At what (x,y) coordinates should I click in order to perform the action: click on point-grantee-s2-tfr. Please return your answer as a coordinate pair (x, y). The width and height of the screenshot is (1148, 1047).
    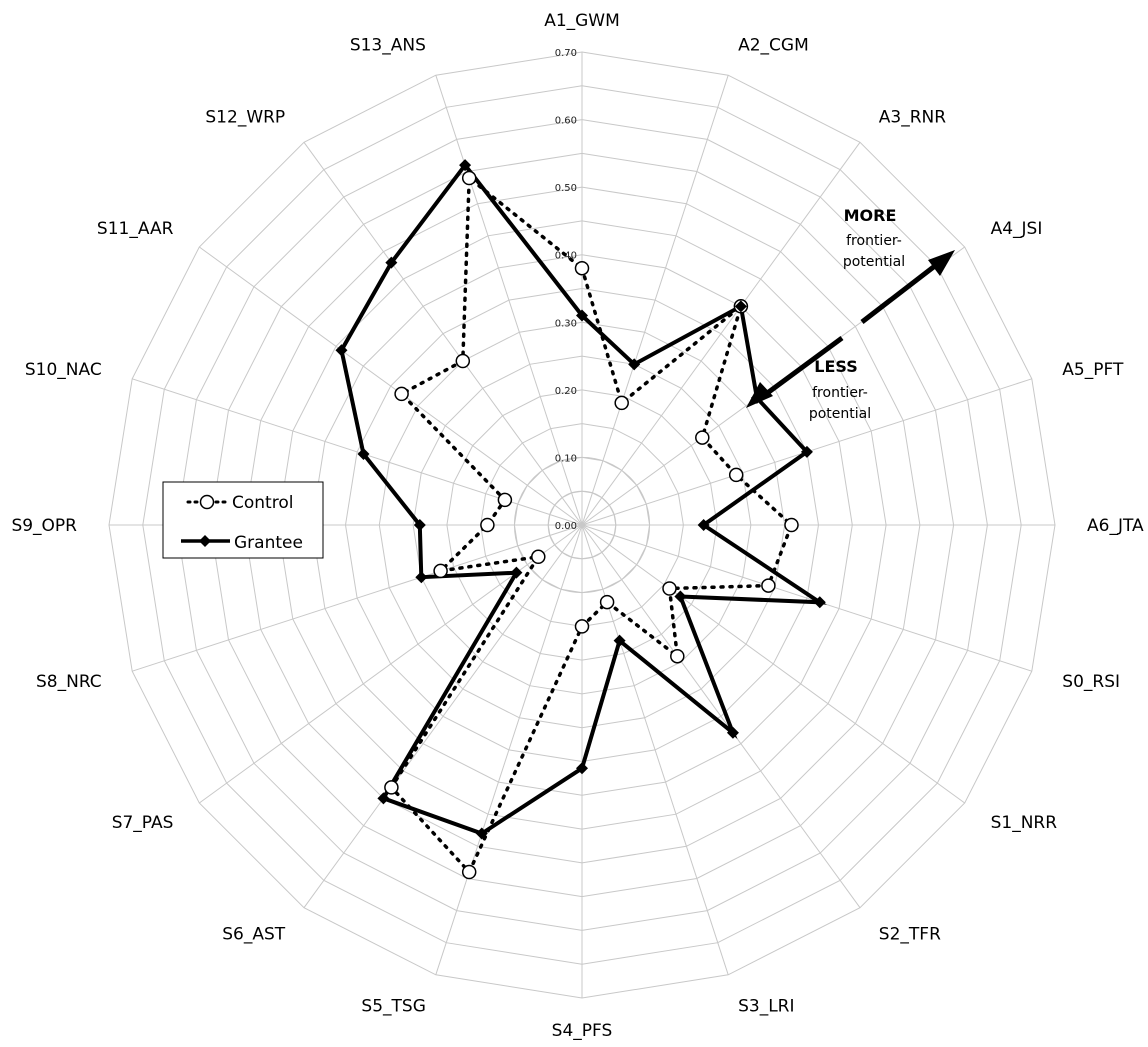
    Looking at the image, I should click on (732, 732).